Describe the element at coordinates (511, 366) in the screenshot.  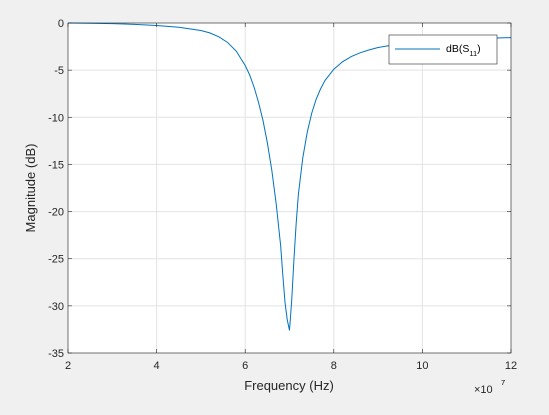
I see `x-tick-label: 12` at that location.